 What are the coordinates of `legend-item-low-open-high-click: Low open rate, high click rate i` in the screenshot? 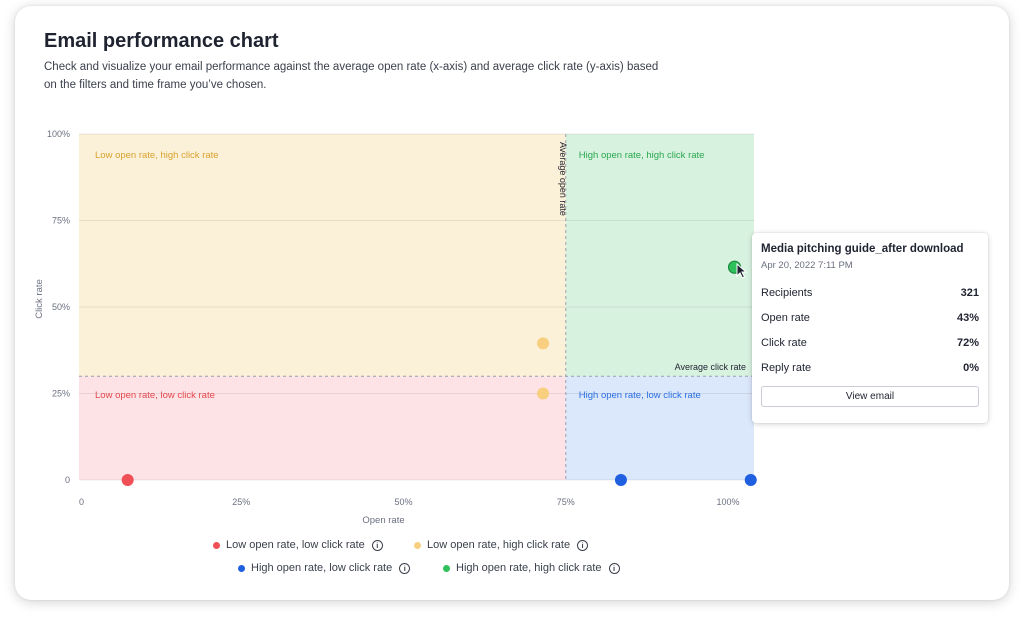 It's located at (501, 545).